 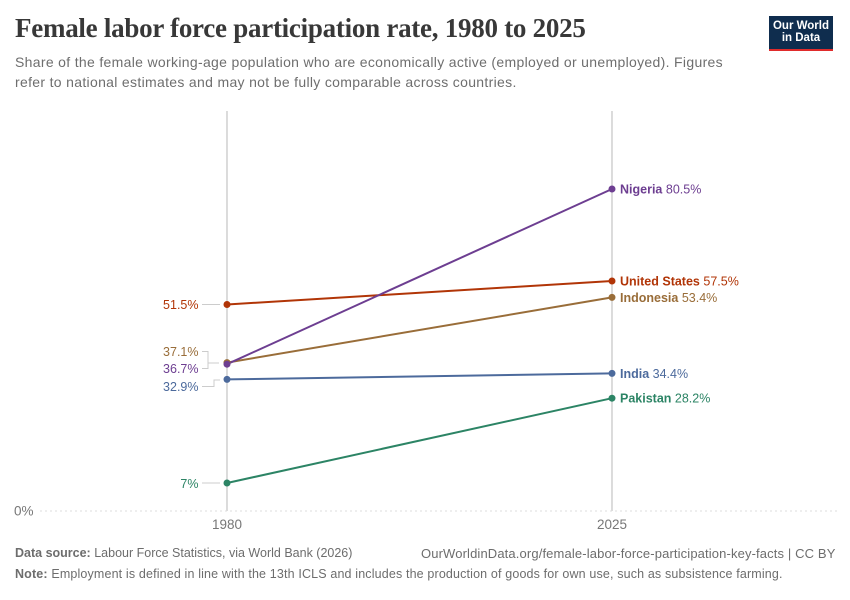 What do you see at coordinates (665, 399) in the screenshot?
I see `svg-text: Pakistan 28.2%` at bounding box center [665, 399].